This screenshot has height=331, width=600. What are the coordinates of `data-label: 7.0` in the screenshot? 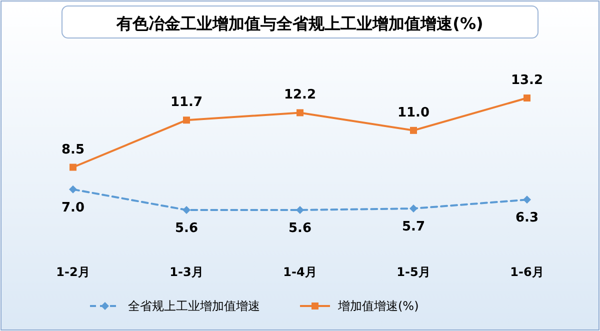 It's located at (73, 208).